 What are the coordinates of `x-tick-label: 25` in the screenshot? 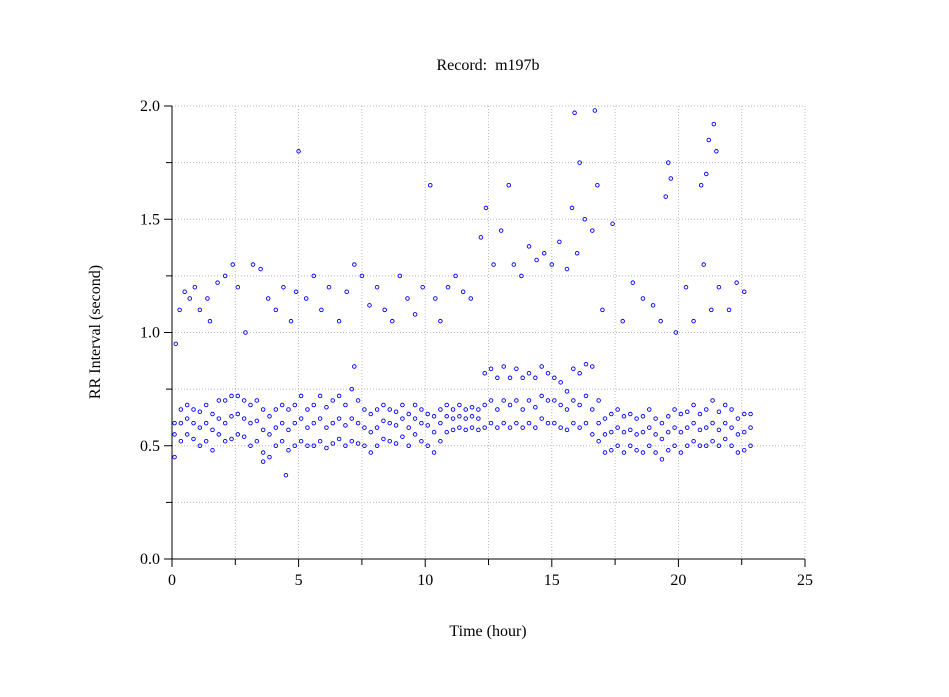 It's located at (805, 580).